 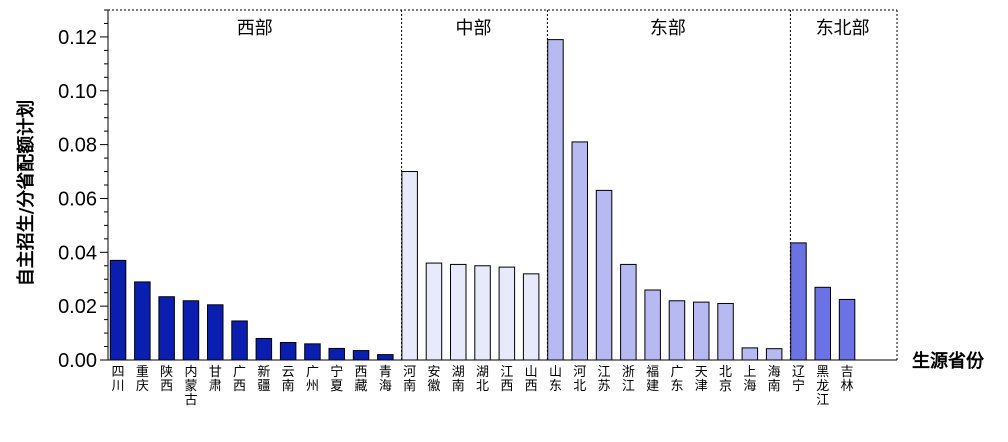 I want to click on x-tick-label: 湖北, so click(x=482, y=379).